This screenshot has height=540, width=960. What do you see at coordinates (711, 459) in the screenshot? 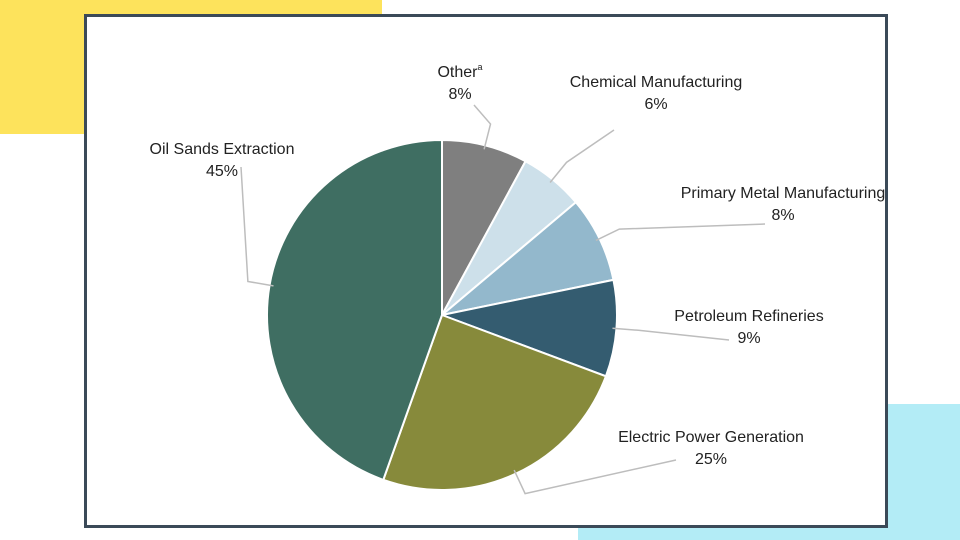
I see `slice-value-label: 25%` at bounding box center [711, 459].